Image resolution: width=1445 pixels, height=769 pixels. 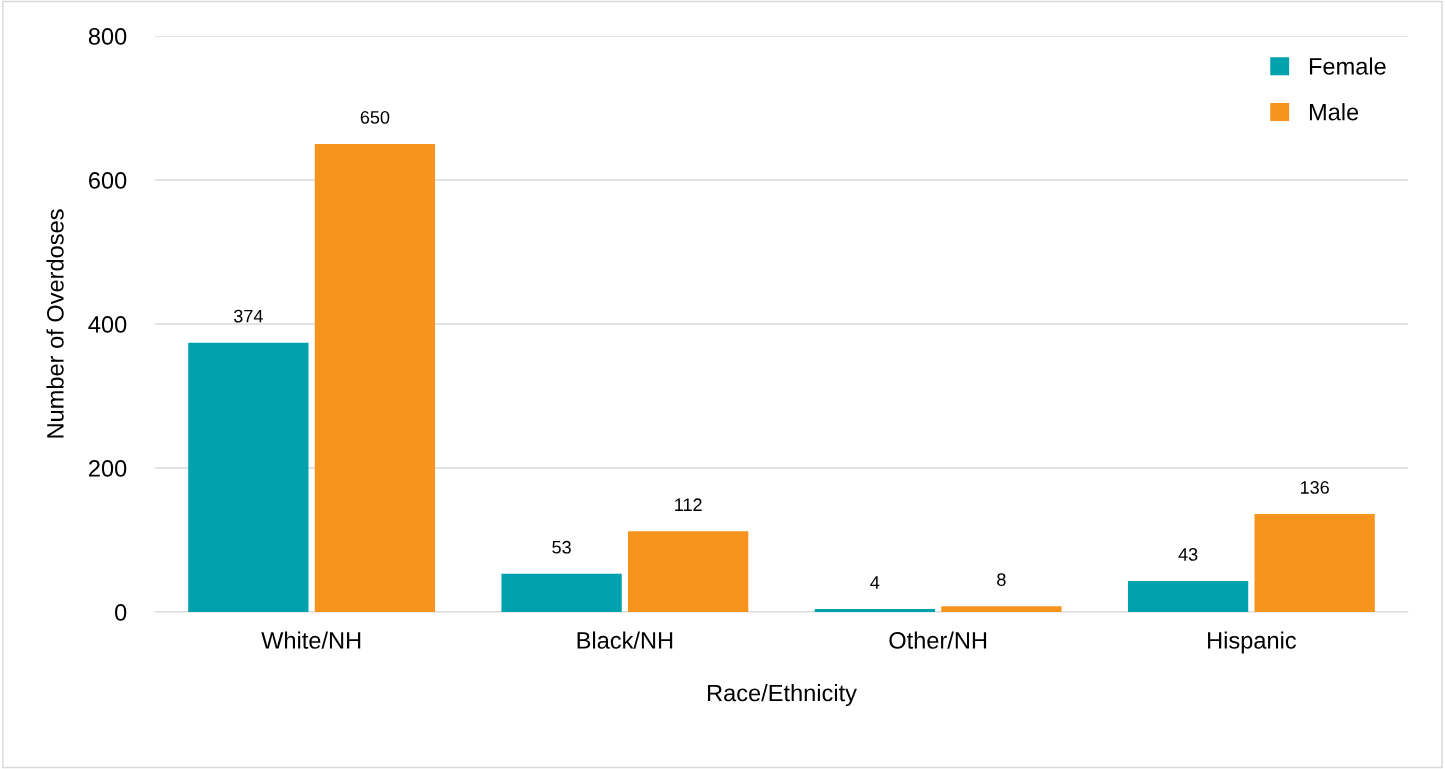 What do you see at coordinates (1252, 642) in the screenshot?
I see `x-tick-label: Hispanic` at bounding box center [1252, 642].